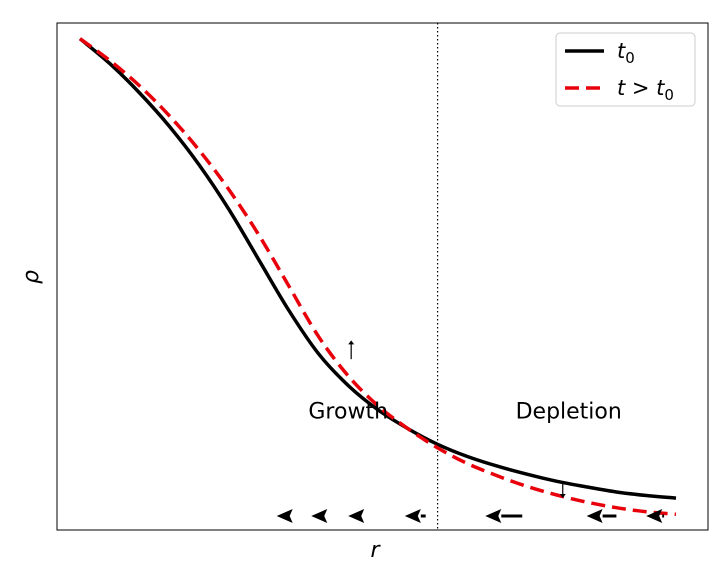 The width and height of the screenshot is (726, 583). I want to click on change-arrows, so click(457, 419).